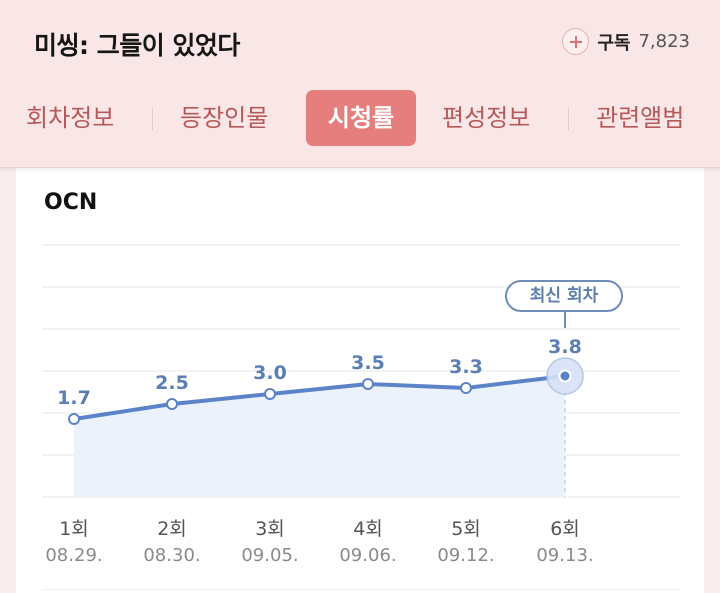 The height and width of the screenshot is (593, 720). What do you see at coordinates (565, 347) in the screenshot?
I see `value-label-6: 3.8` at bounding box center [565, 347].